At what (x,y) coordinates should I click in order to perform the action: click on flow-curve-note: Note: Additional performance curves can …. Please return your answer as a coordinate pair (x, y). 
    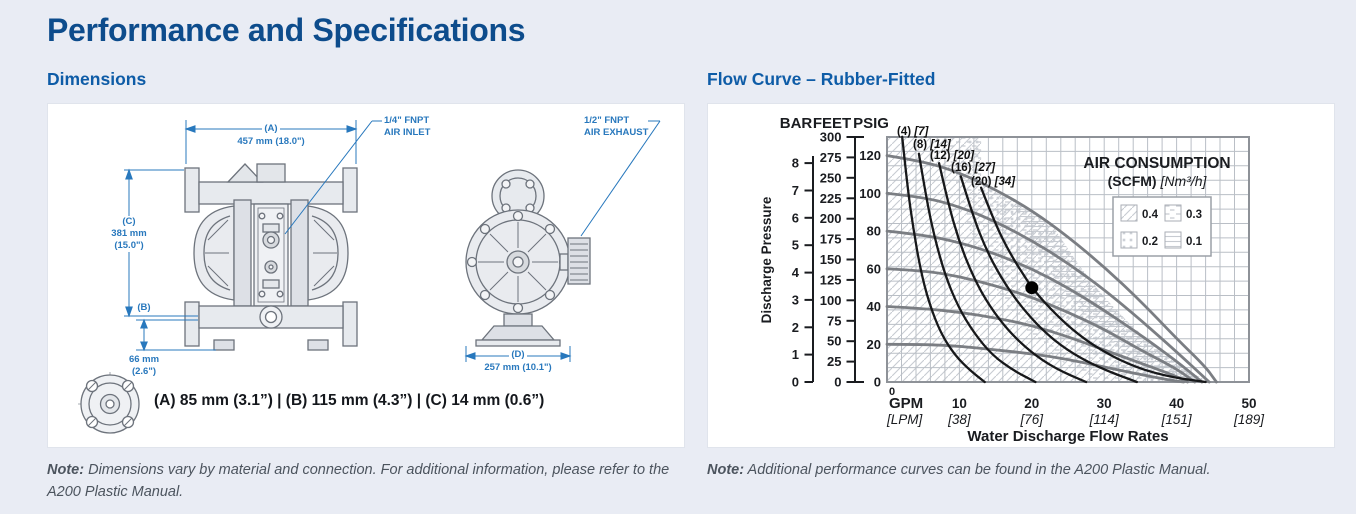
    Looking at the image, I should click on (959, 470).